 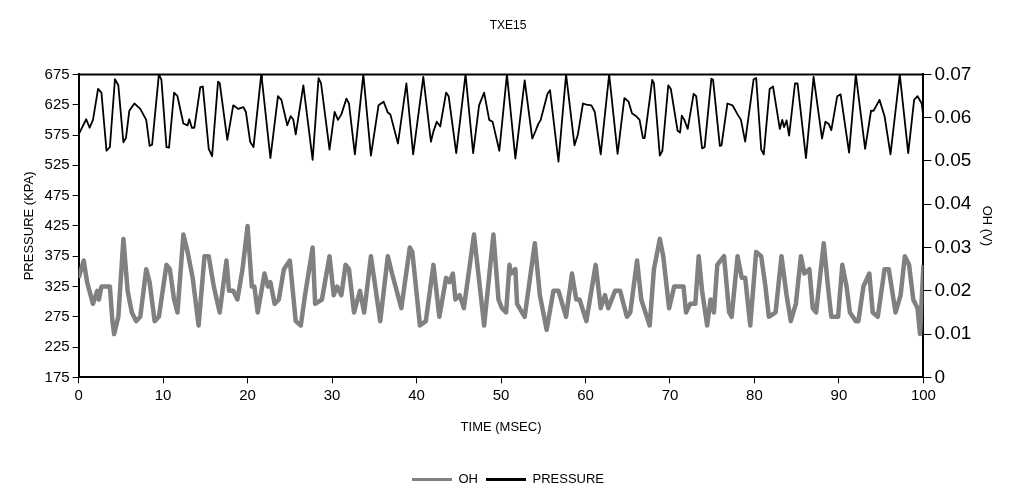 I want to click on chart-title: TXE15, so click(x=508, y=24).